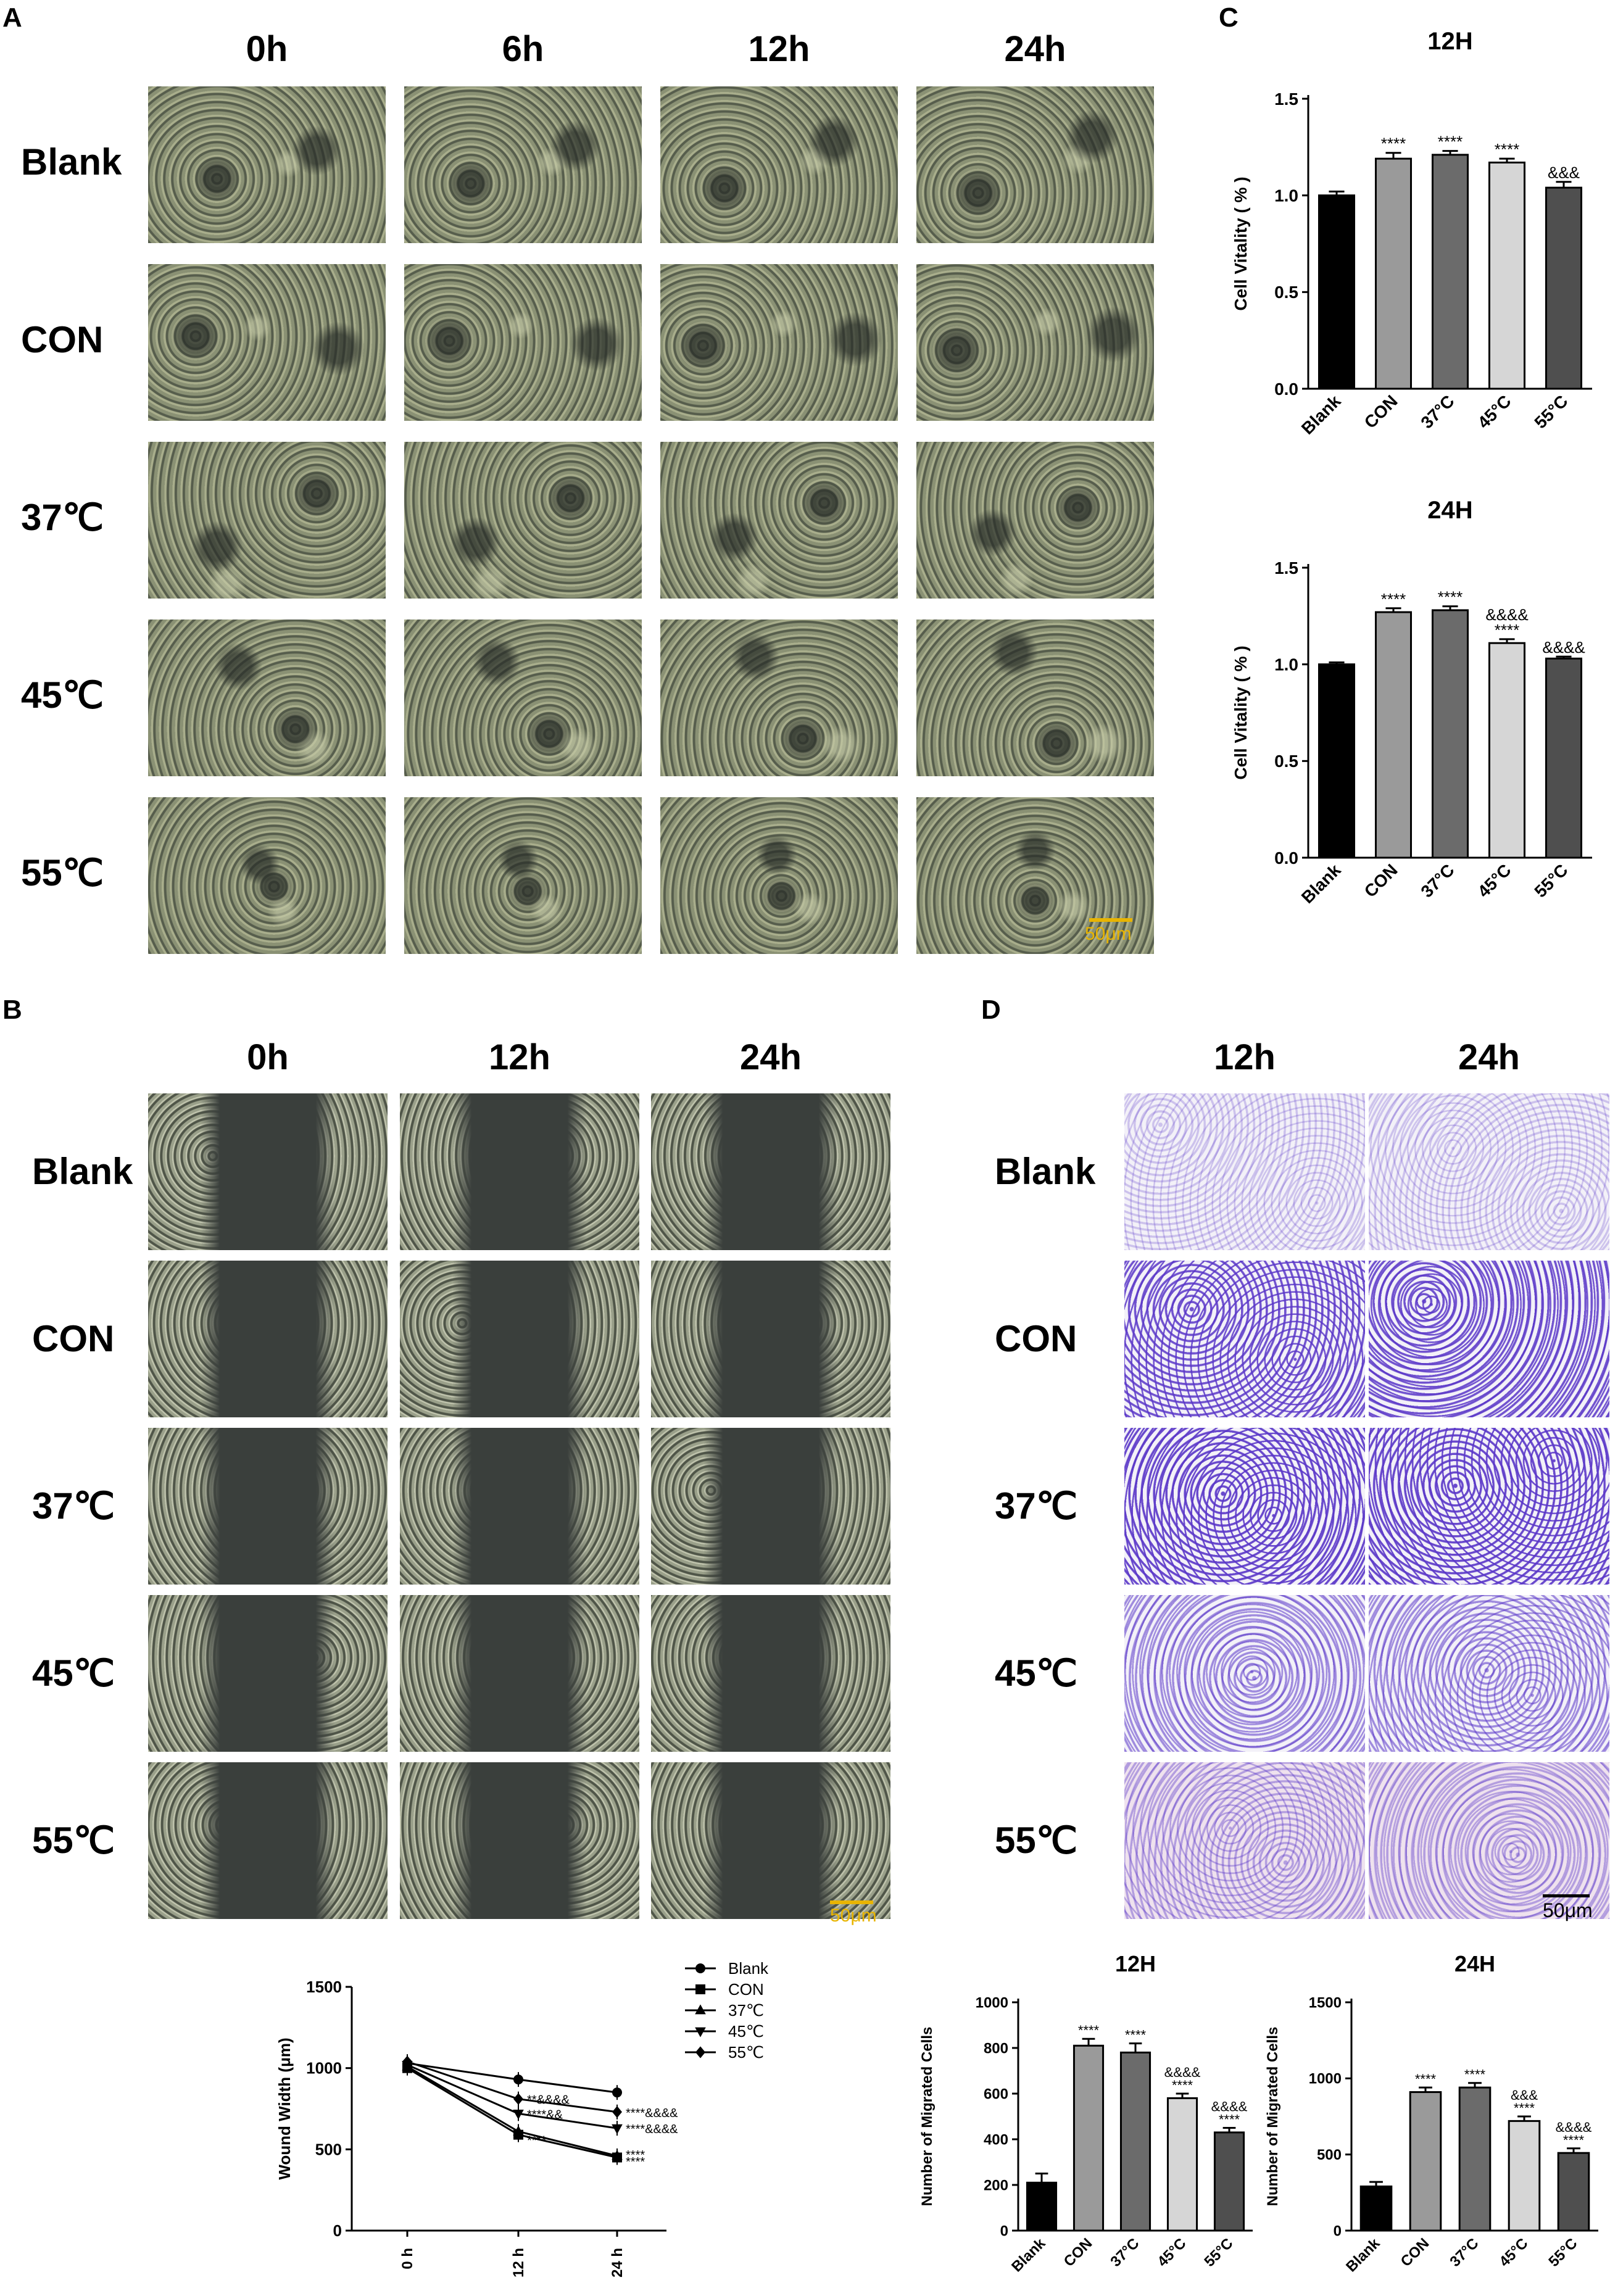 This screenshot has height=2296, width=1610. What do you see at coordinates (1286, 761) in the screenshot?
I see `vitality-24h-y-tick-label: 0.5` at bounding box center [1286, 761].